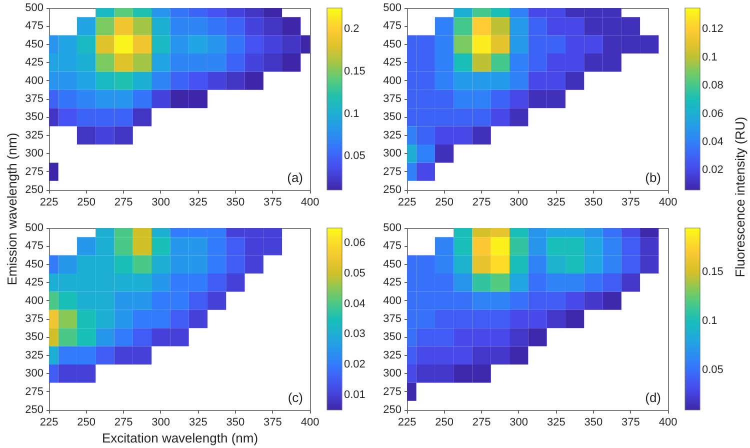 The height and width of the screenshot is (448, 750). Describe the element at coordinates (12, 209) in the screenshot. I see `y-axis-title: Emission wavelength (nm)` at that location.